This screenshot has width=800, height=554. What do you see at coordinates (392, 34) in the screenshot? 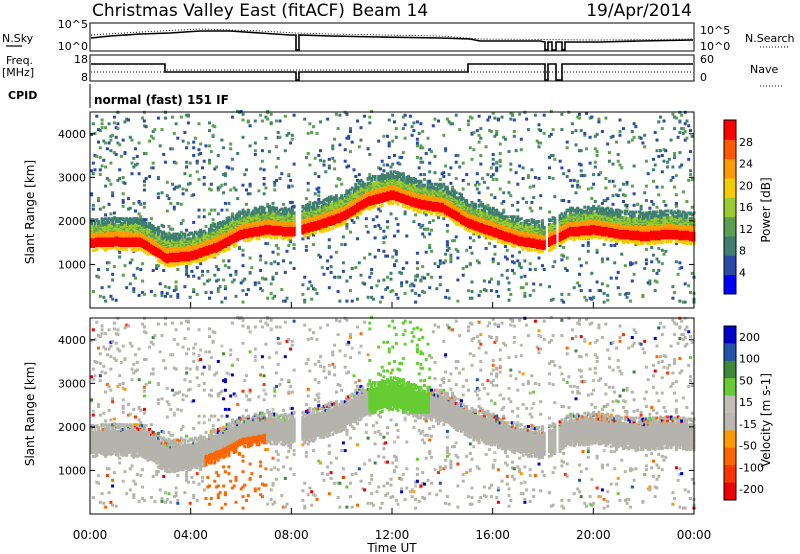
I see `noise-search-line` at bounding box center [392, 34].